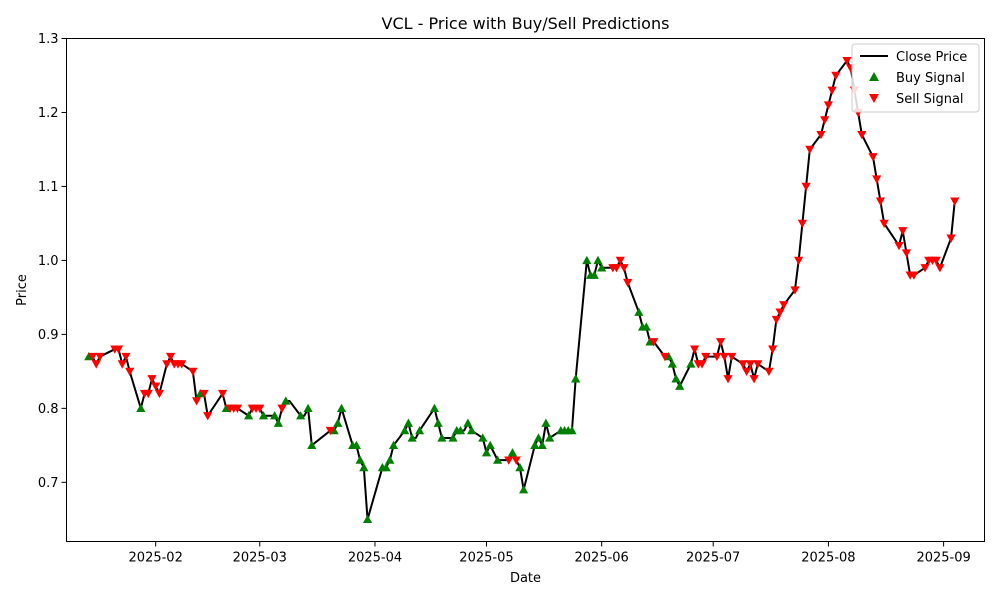  Describe the element at coordinates (526, 23) in the screenshot. I see `chart-title: VCL - Price with Buy/Sell Predictions` at that location.